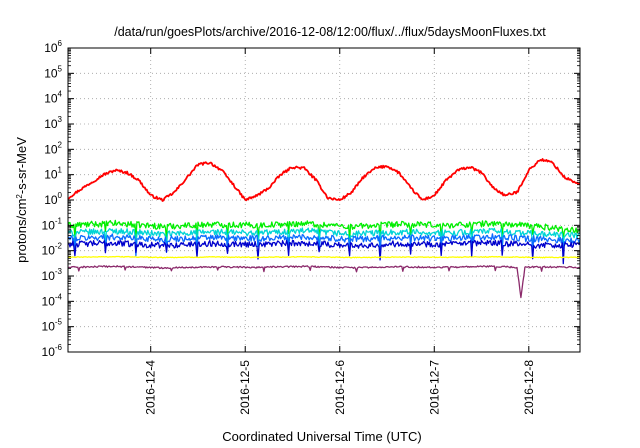 The image size is (640, 448). Describe the element at coordinates (151, 387) in the screenshot. I see `x-tick-label: 2016-12-4` at that location.